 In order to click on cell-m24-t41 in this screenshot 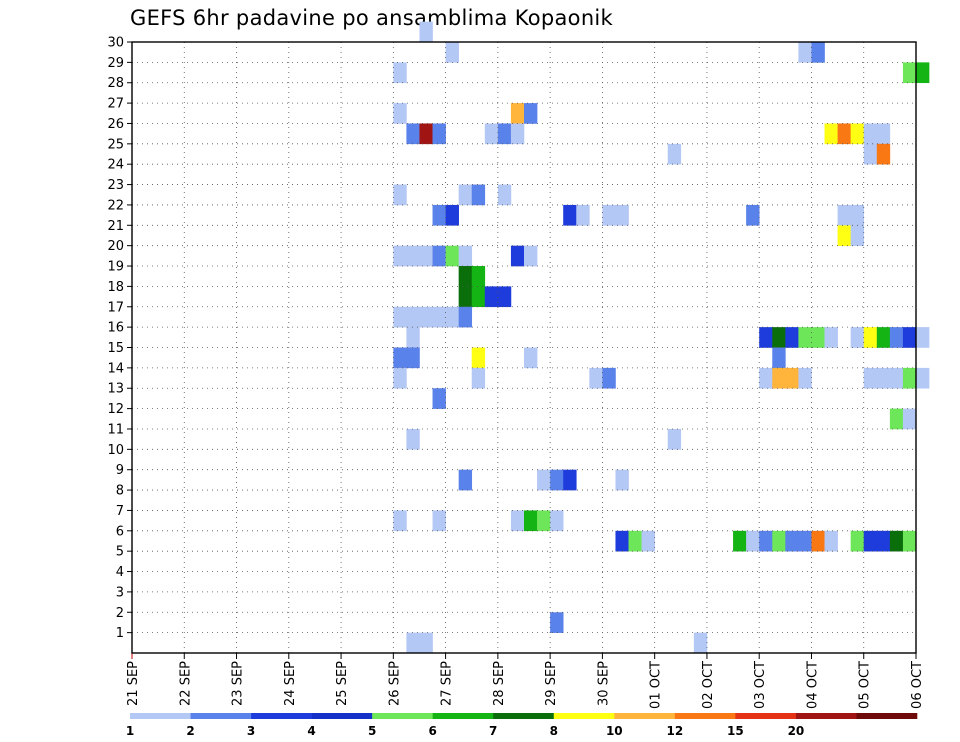, I will do `click(674, 154)`.